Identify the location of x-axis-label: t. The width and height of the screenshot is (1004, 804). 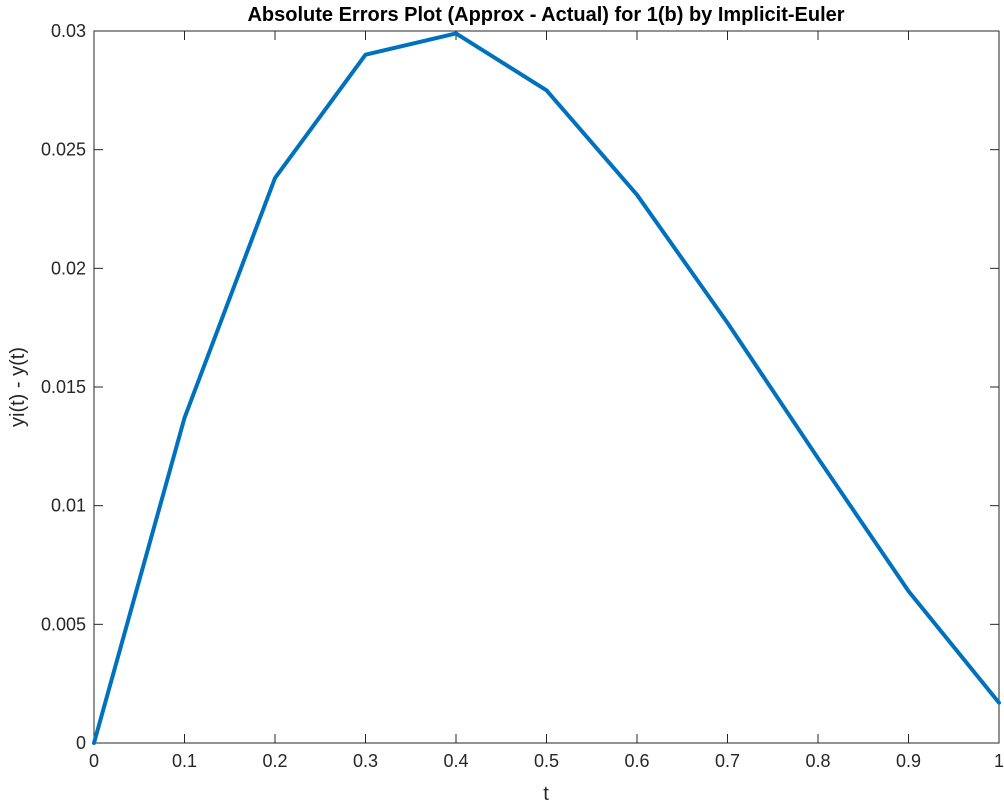
(546, 793).